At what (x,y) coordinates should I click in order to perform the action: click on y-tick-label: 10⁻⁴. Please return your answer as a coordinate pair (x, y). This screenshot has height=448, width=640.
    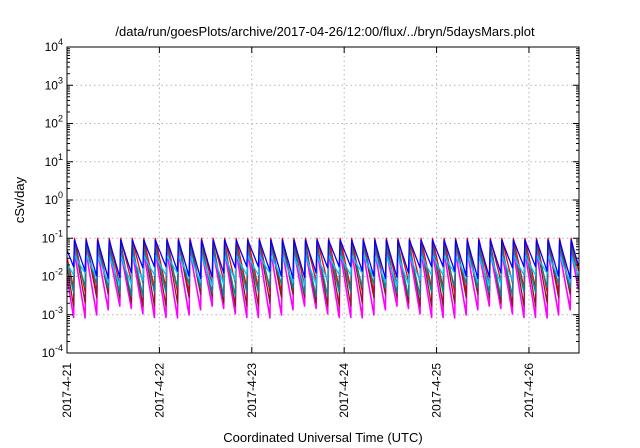
    Looking at the image, I should click on (52, 351).